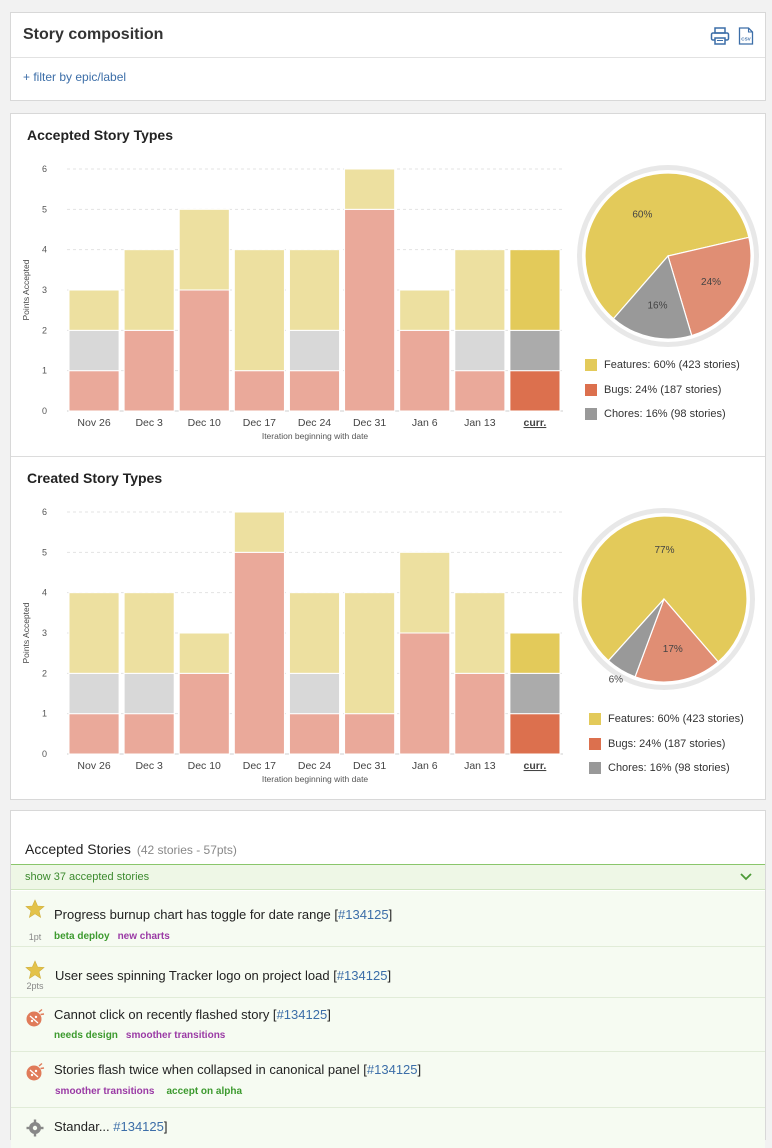  What do you see at coordinates (591, 414) in the screenshot?
I see `chores-swatch` at bounding box center [591, 414].